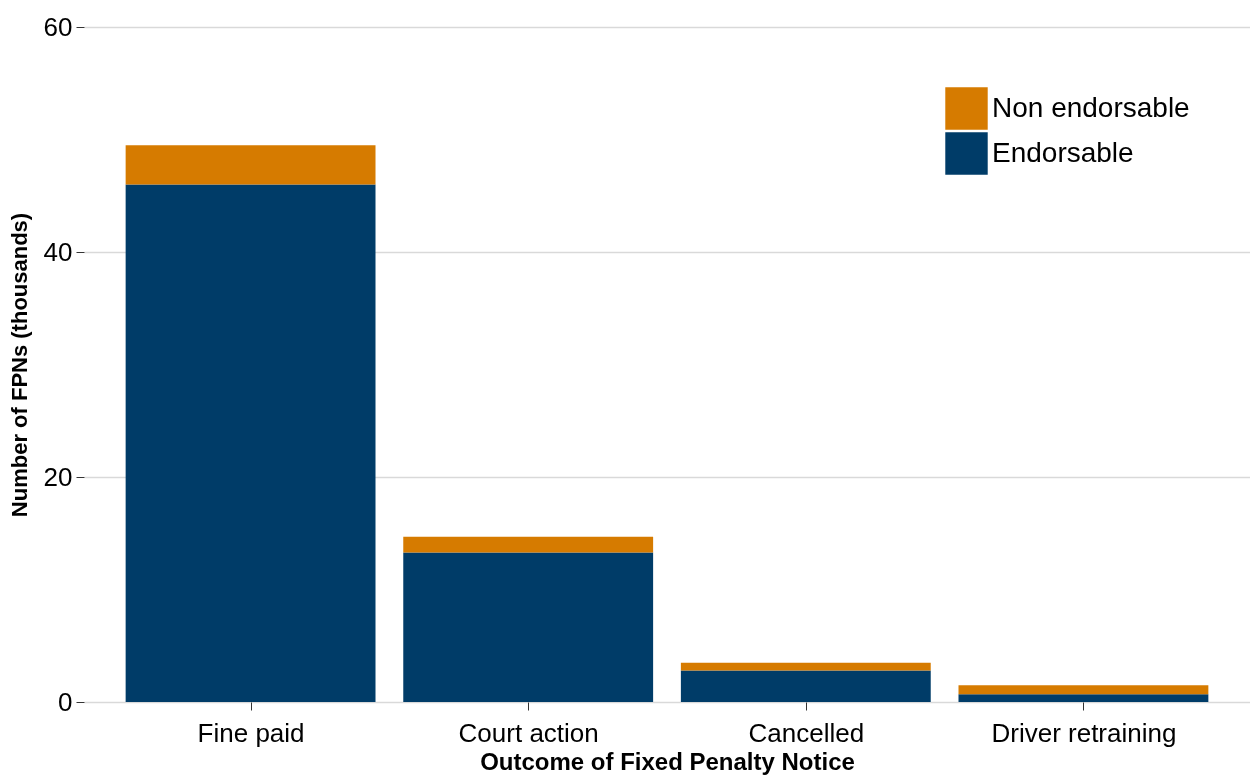 This screenshot has height=782, width=1255. What do you see at coordinates (58, 476) in the screenshot?
I see `y-tick-label: 20` at bounding box center [58, 476].